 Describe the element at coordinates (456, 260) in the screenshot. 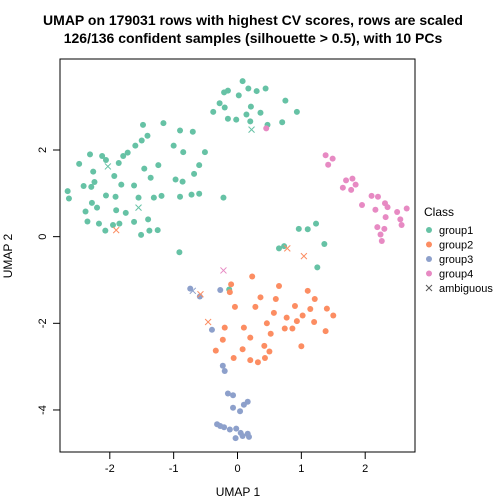

I see `legend-label-group3: group3` at that location.